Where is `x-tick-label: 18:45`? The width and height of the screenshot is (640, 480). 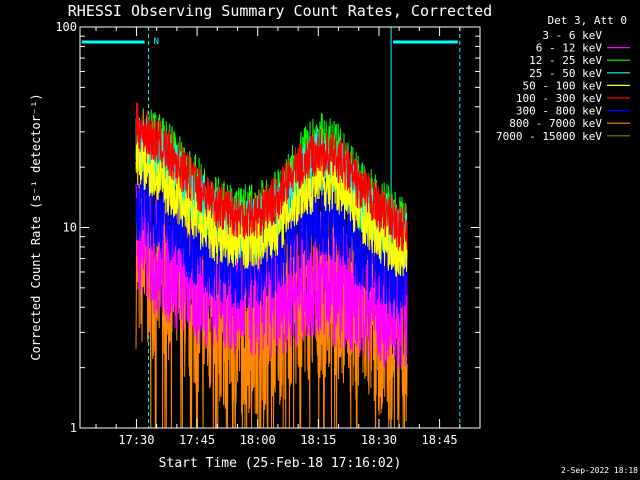 x-tick-label: 18:45 is located at coordinates (440, 440).